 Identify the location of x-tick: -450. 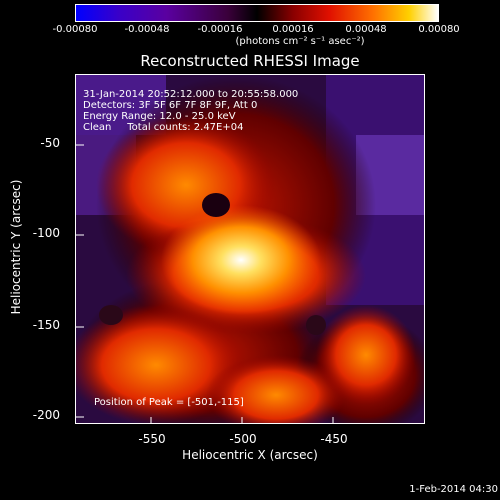
(334, 439).